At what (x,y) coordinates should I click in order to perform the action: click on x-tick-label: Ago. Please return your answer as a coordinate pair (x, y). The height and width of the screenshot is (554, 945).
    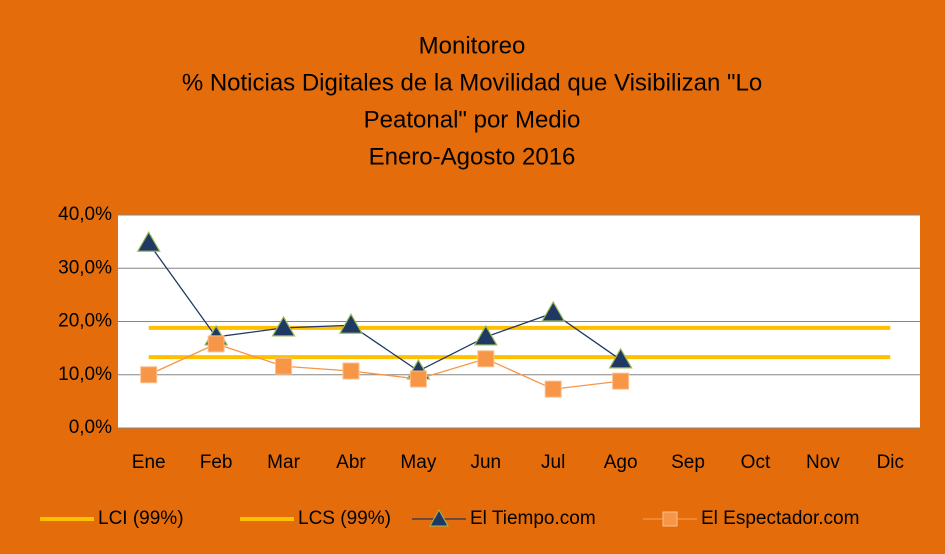
    Looking at the image, I should click on (621, 462).